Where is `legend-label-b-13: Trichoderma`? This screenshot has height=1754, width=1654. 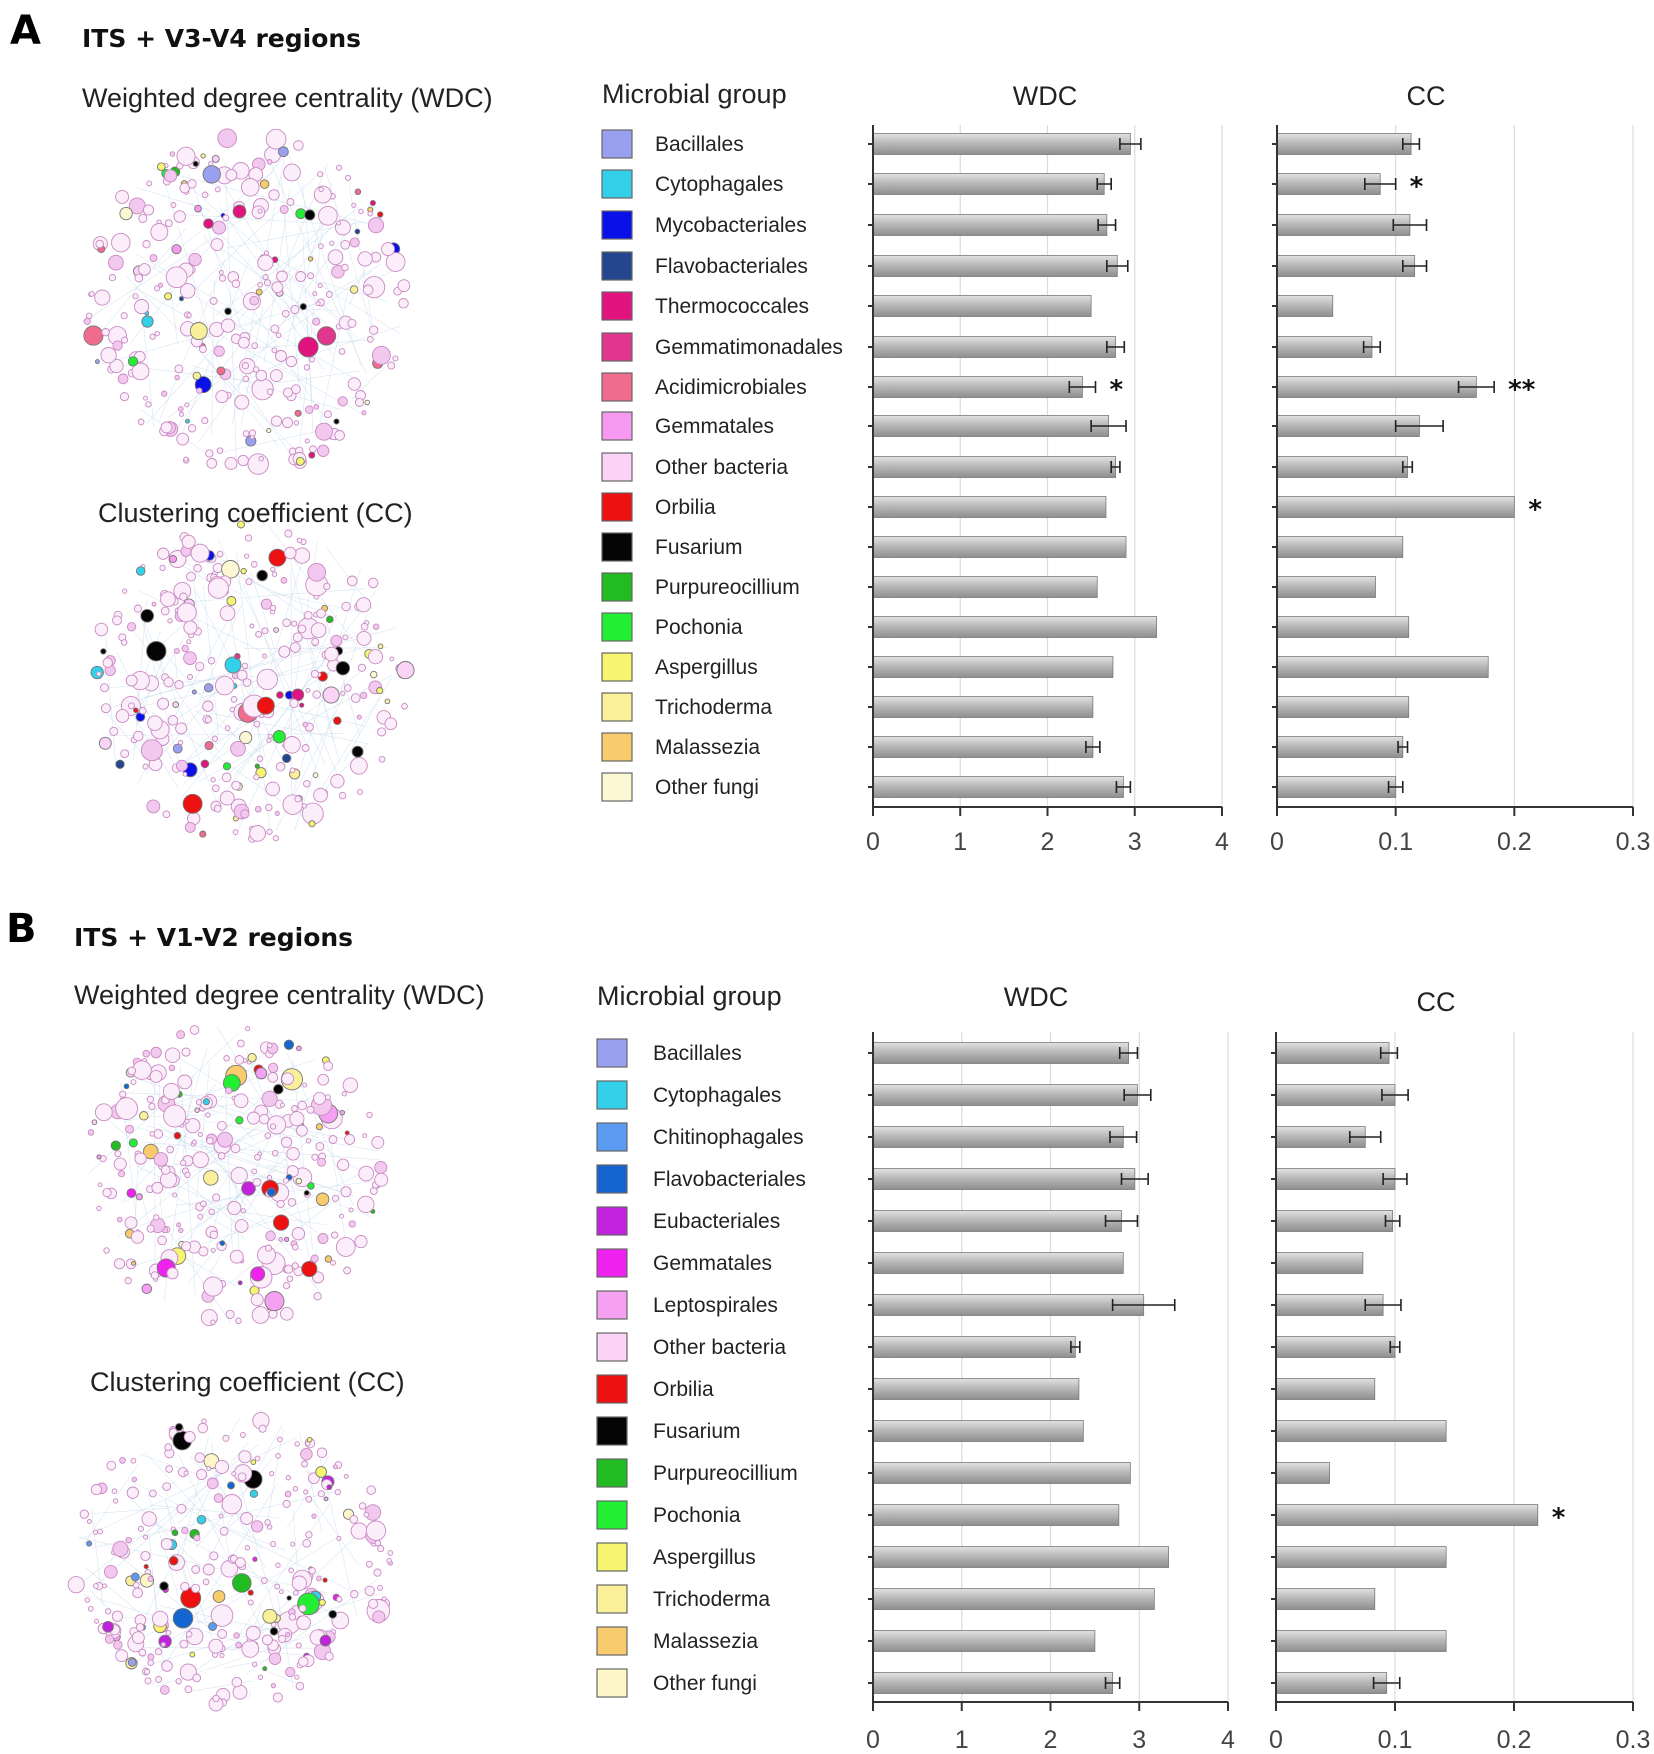
legend-label-b-13: Trichoderma is located at coordinates (711, 1599).